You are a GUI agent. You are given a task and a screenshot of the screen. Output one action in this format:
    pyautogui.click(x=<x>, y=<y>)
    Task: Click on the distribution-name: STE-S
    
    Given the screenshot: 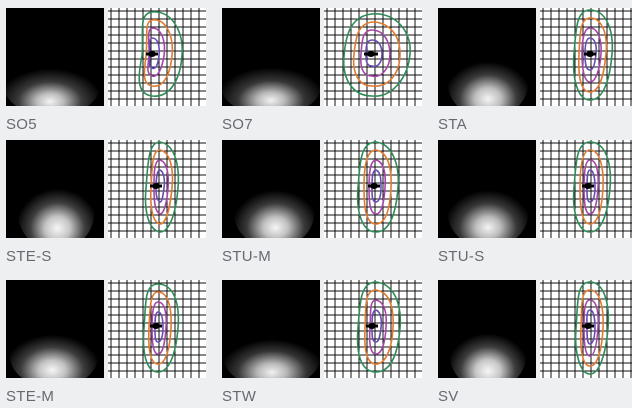 What is the action you would take?
    pyautogui.click(x=29, y=256)
    